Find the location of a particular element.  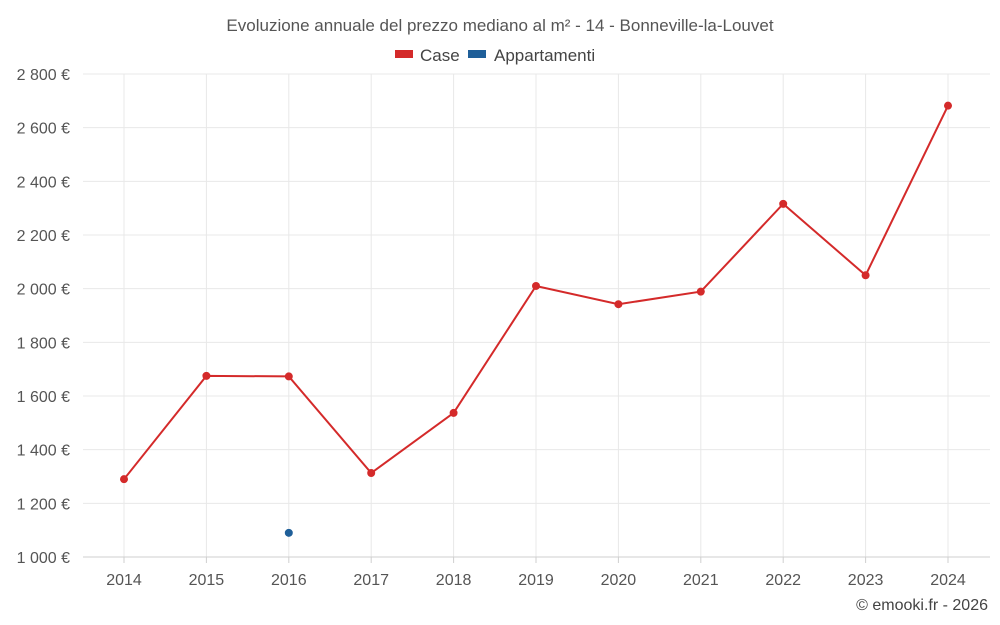

data-point-case-2014 is located at coordinates (124, 479).